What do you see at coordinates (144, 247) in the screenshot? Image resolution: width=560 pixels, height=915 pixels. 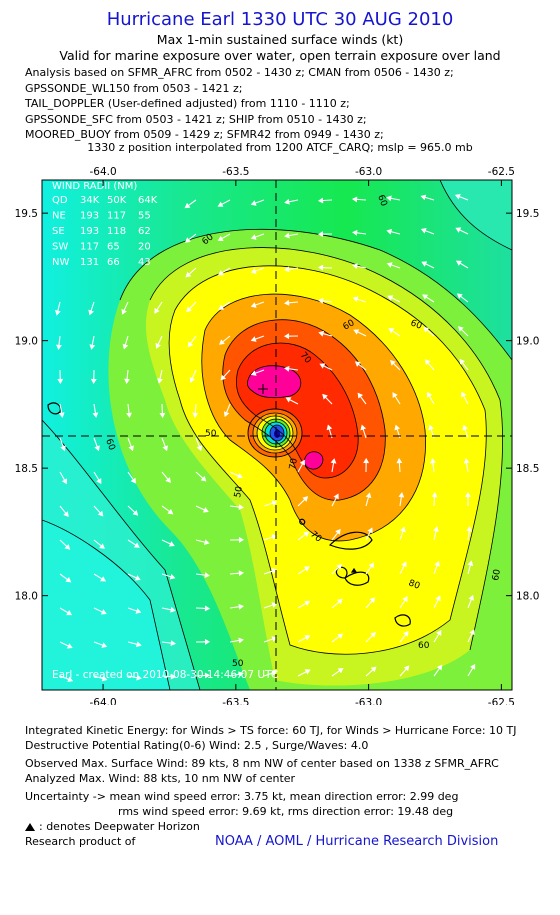 I see `wind-radii-cell: 20` at bounding box center [144, 247].